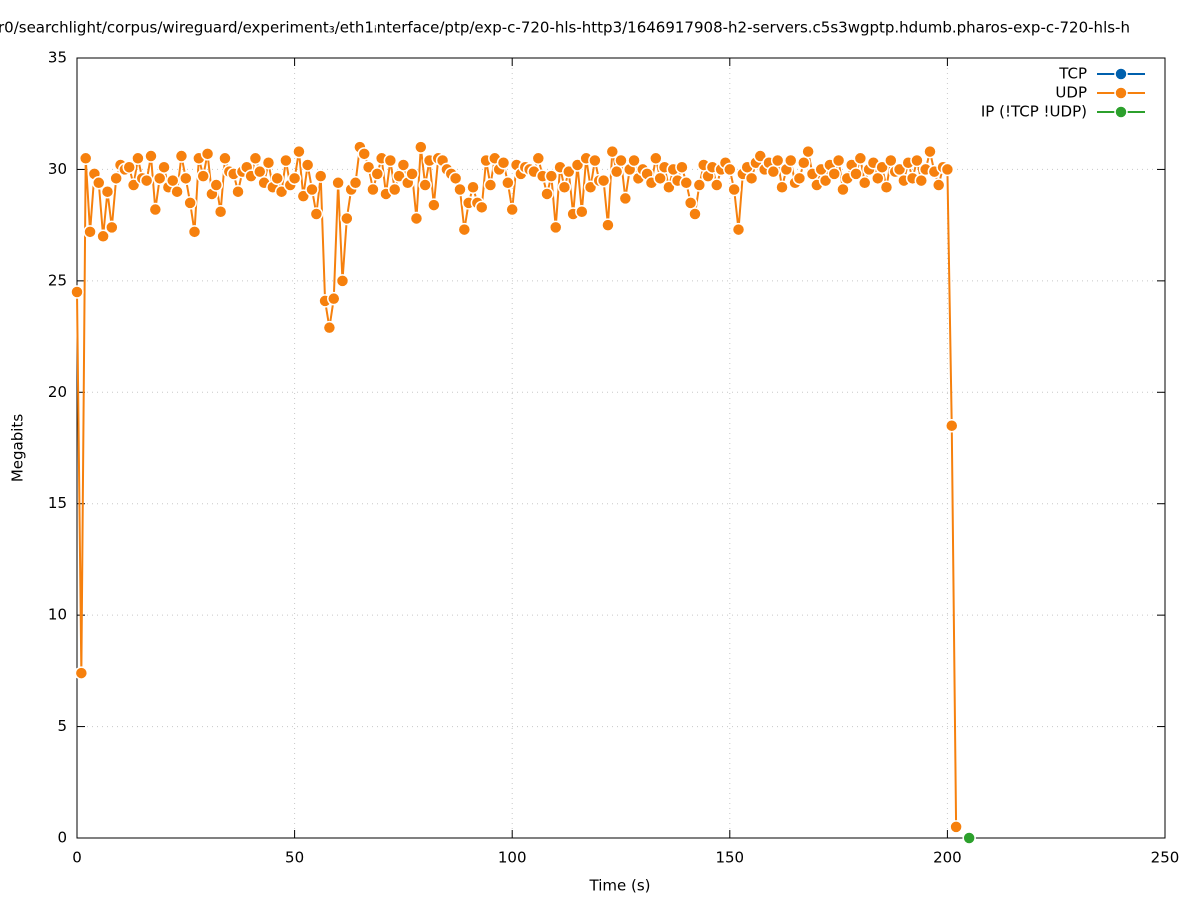  Describe the element at coordinates (1165, 858) in the screenshot. I see `x-tick-label: 250` at that location.